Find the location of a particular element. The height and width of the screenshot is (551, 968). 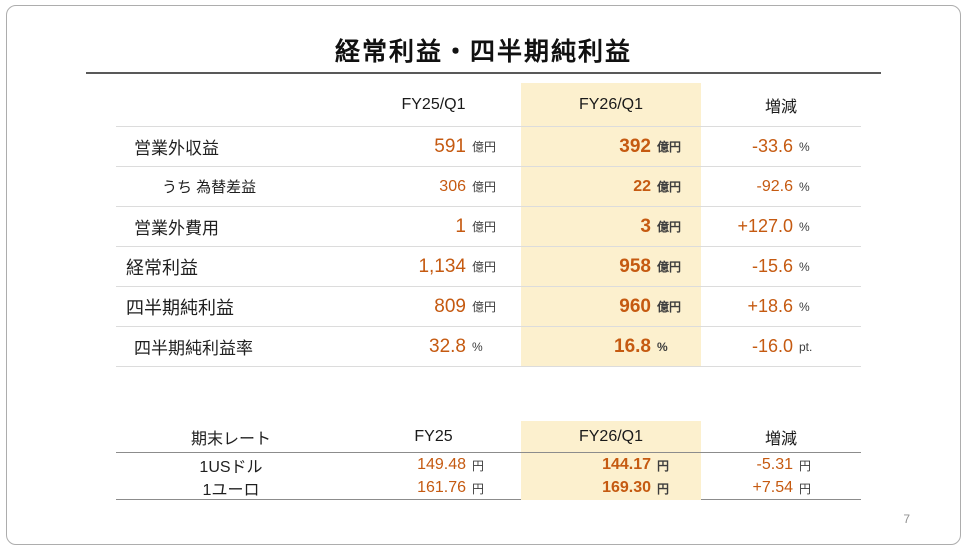

change-value: -33.6 is located at coordinates (772, 146).